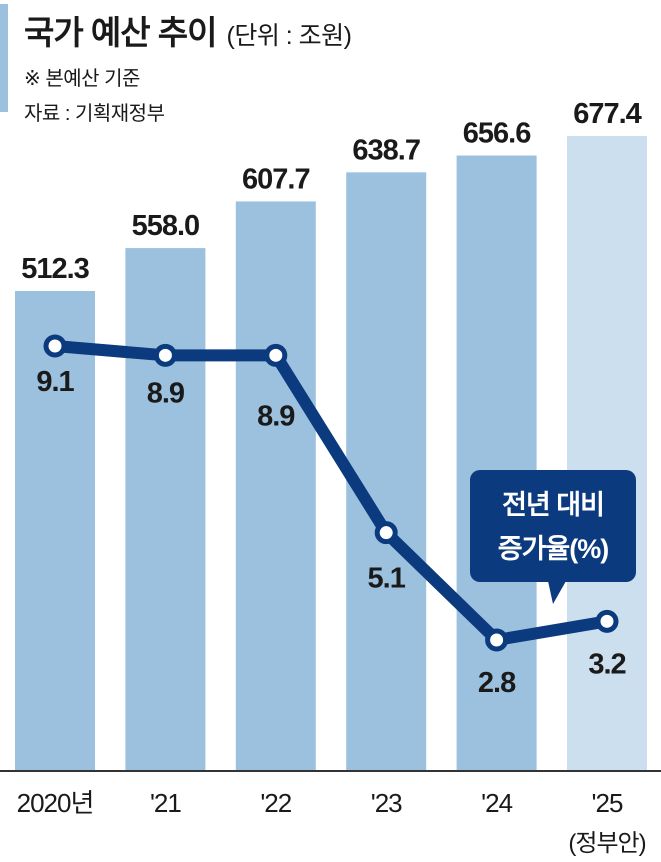 Image resolution: width=661 pixels, height=862 pixels. Describe the element at coordinates (606, 664) in the screenshot. I see `rate-label-5: 3.2` at that location.